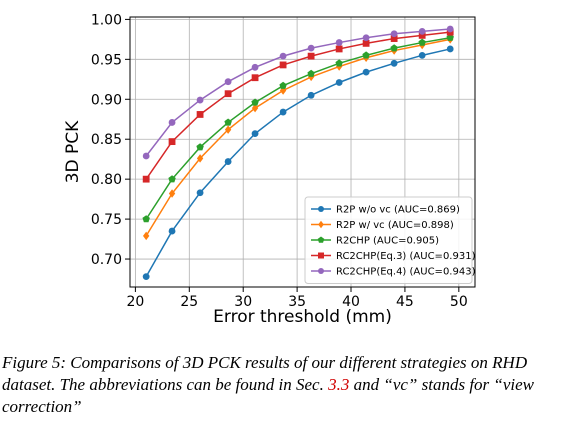 This screenshot has width=570, height=435. I want to click on legend-entry: RC2CHP(Eq.4) (AUC=0.943), so click(393, 272).